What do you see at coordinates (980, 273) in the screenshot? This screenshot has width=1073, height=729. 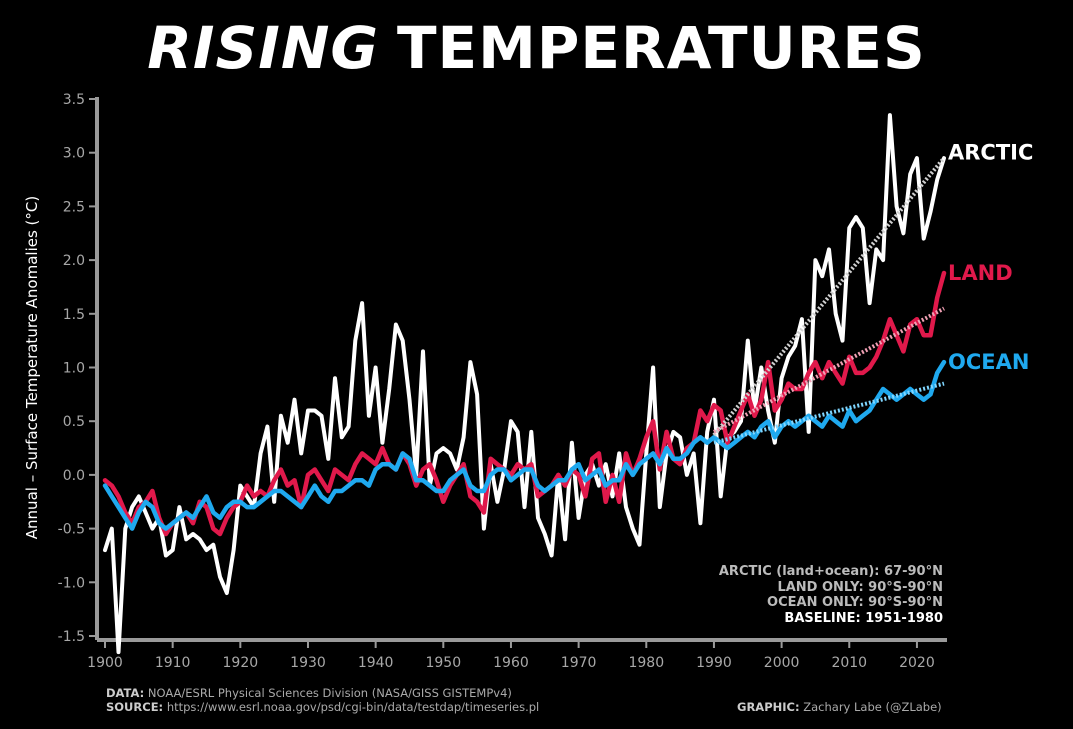 I see `series-label-land: LAND` at bounding box center [980, 273].